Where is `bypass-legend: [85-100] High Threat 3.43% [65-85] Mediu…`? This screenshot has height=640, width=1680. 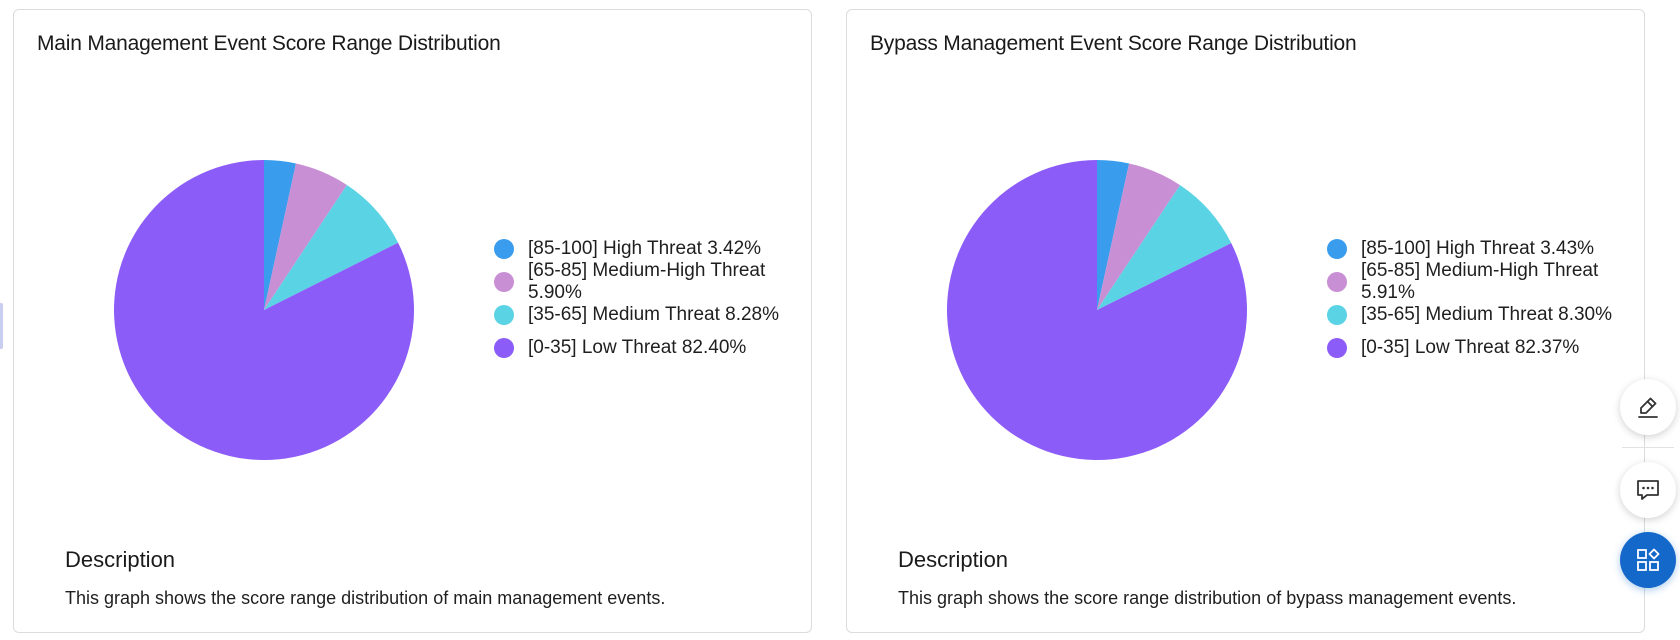 bypass-legend: [85-100] High Threat 3.43% [65-85] Mediu… is located at coordinates (1485, 298).